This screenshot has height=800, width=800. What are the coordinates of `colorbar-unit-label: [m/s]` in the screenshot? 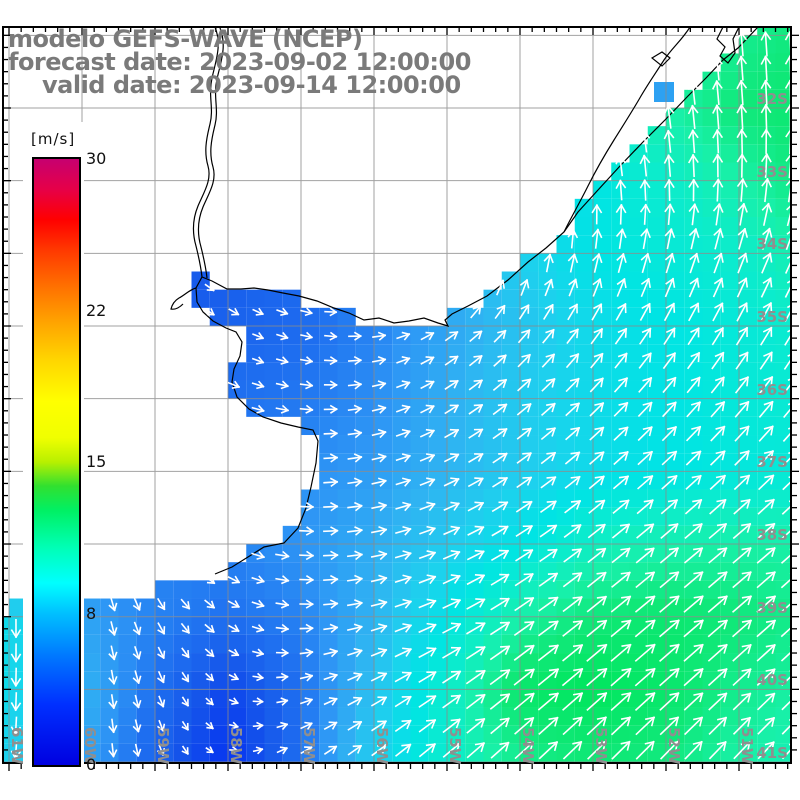 It's located at (53, 139).